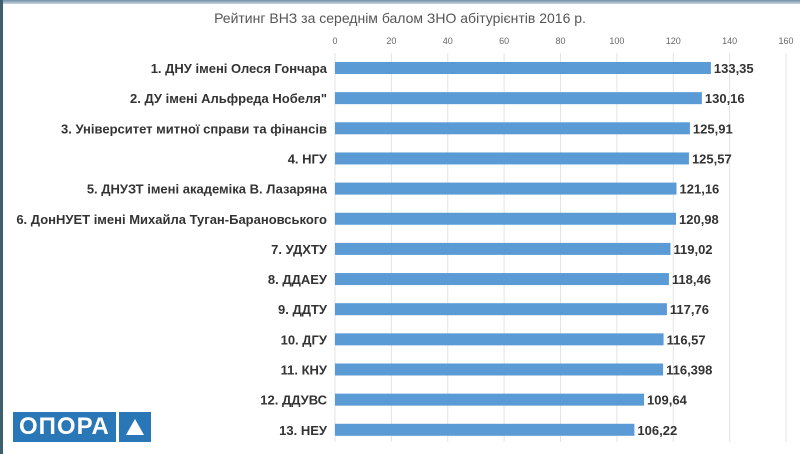  I want to click on category-label: 1. ДНУ імені Олеся Гончара, so click(239, 68).